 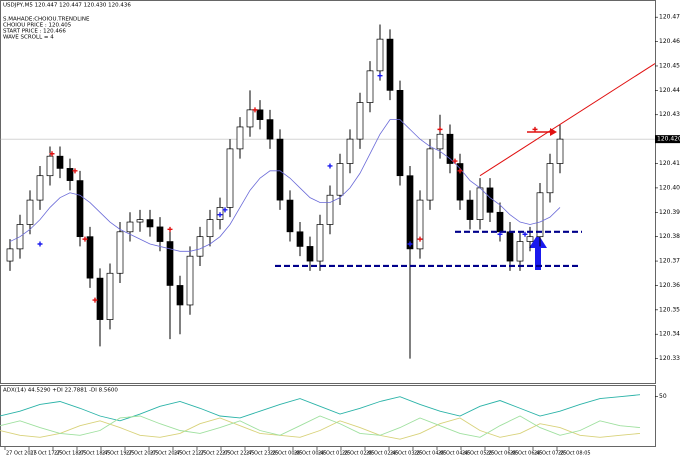 What do you see at coordinates (70, 454) in the screenshot?
I see `x-tick-label: 27 Oct 18:05` at bounding box center [70, 454].